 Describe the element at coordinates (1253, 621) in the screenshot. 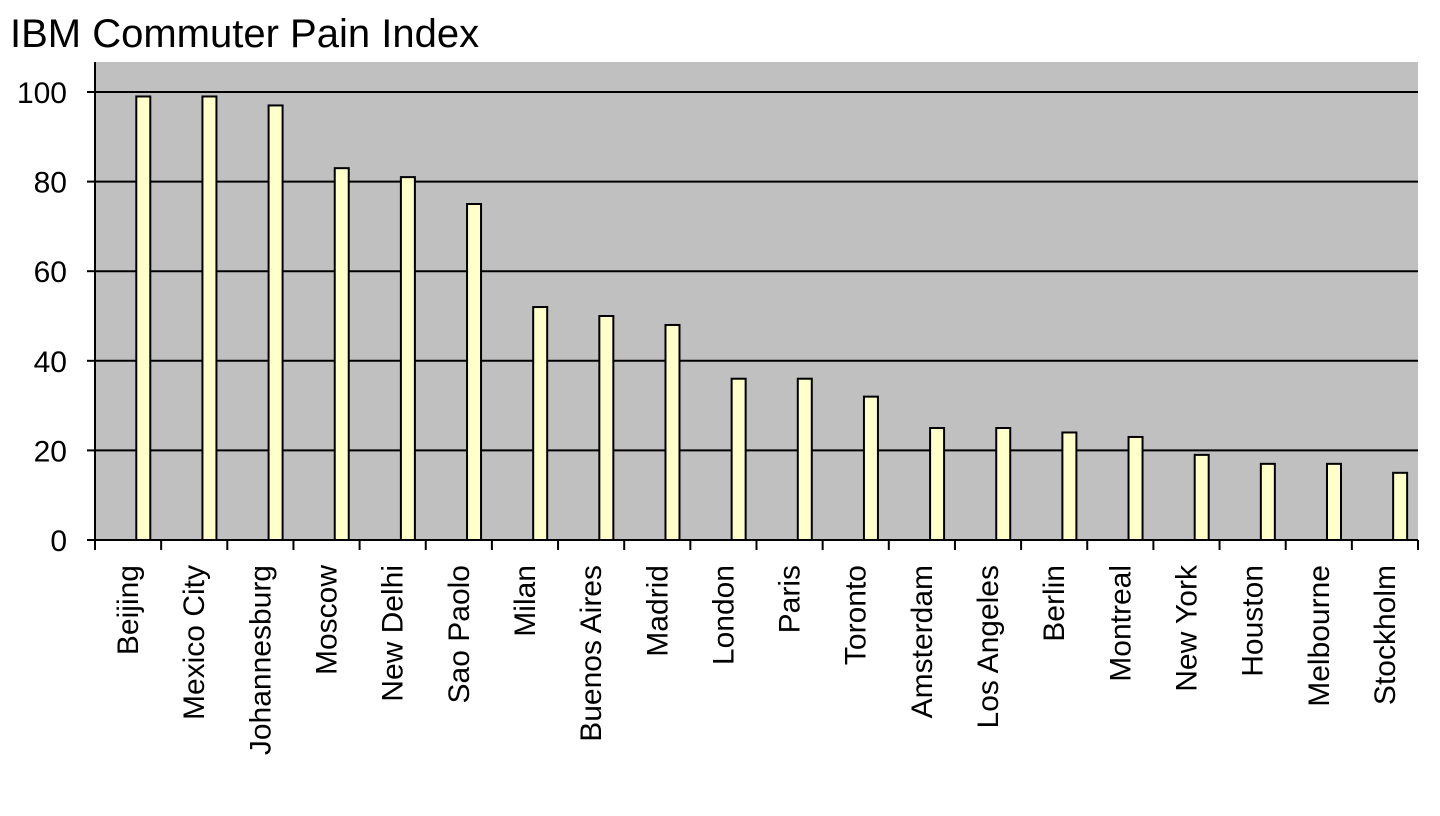

I see `x-tick-label: Houston` at that location.